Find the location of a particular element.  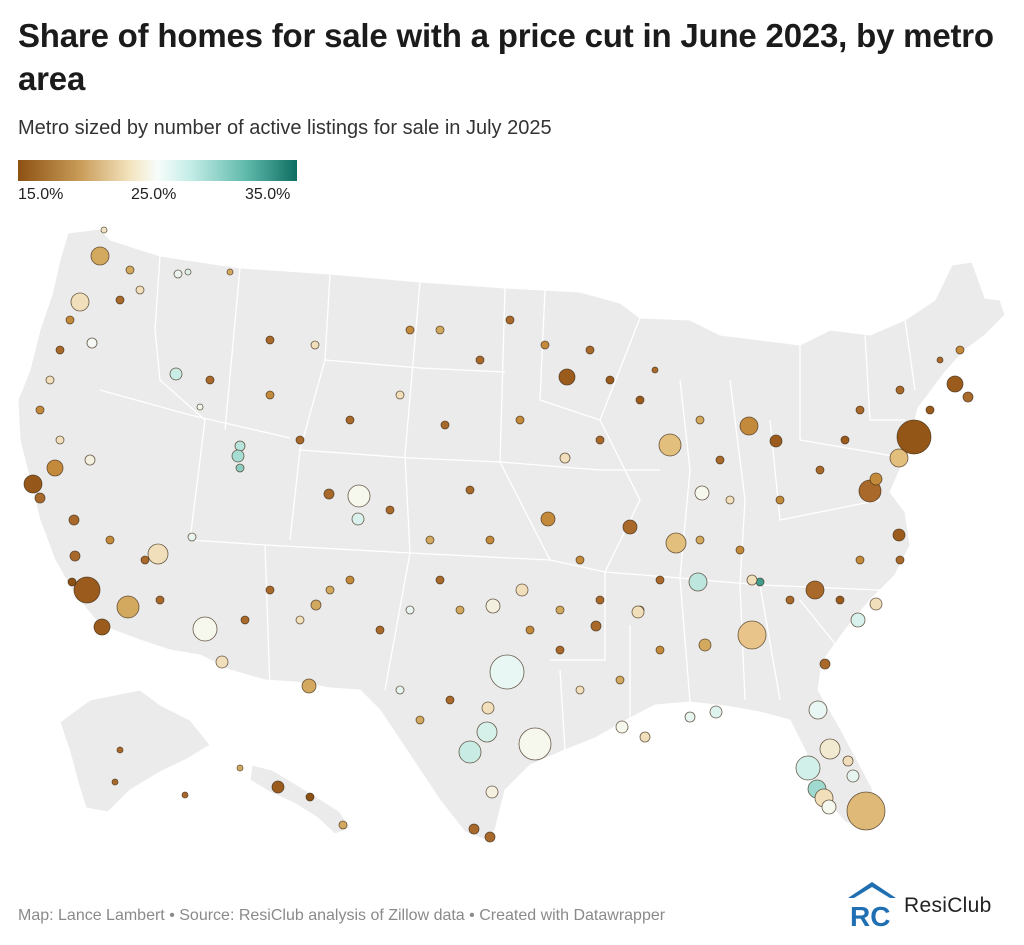

legend-label-high: 35.0% is located at coordinates (268, 194).